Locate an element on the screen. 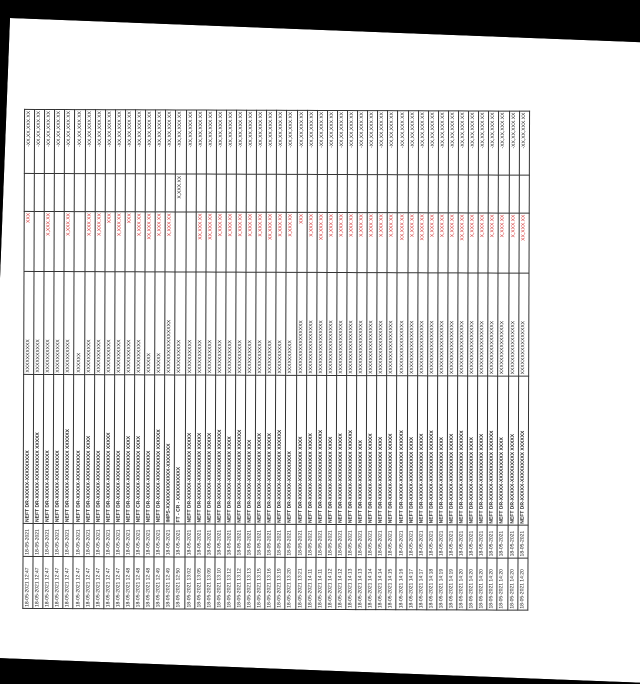  txn-date-cell: 18-05-2021 13:05 is located at coordinates (199, 583).